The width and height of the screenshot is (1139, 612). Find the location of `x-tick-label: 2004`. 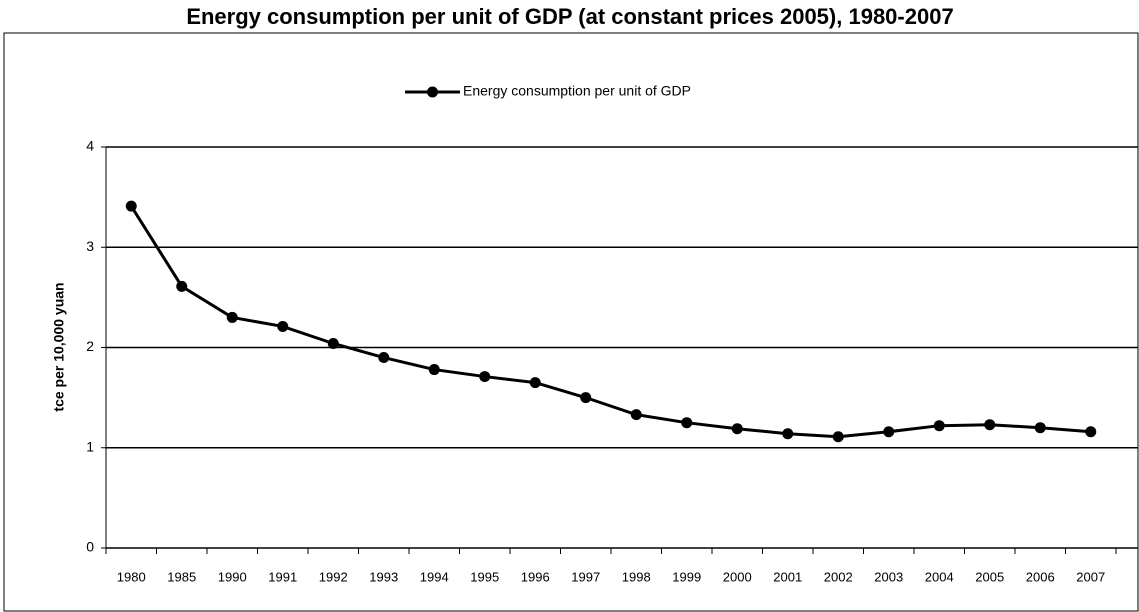

x-tick-label: 2004 is located at coordinates (939, 576).